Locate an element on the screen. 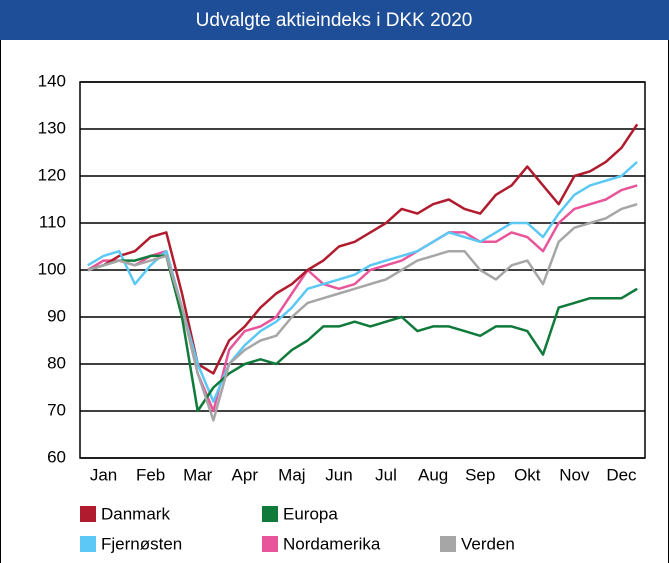  y-tick-label: 140 is located at coordinates (52, 80).